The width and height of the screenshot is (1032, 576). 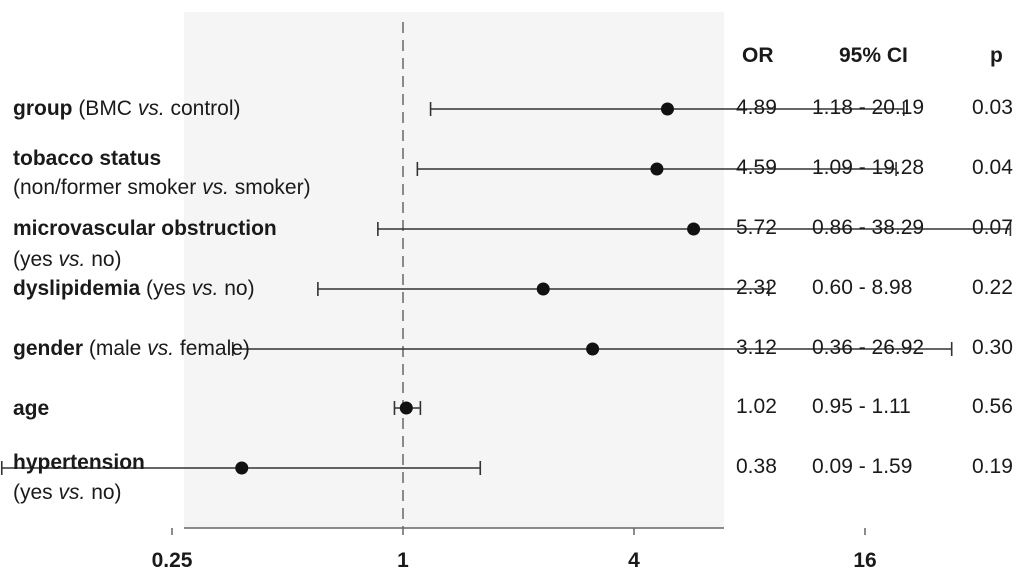 I want to click on cell-ci: 0.36 - 26.92, so click(x=868, y=347).